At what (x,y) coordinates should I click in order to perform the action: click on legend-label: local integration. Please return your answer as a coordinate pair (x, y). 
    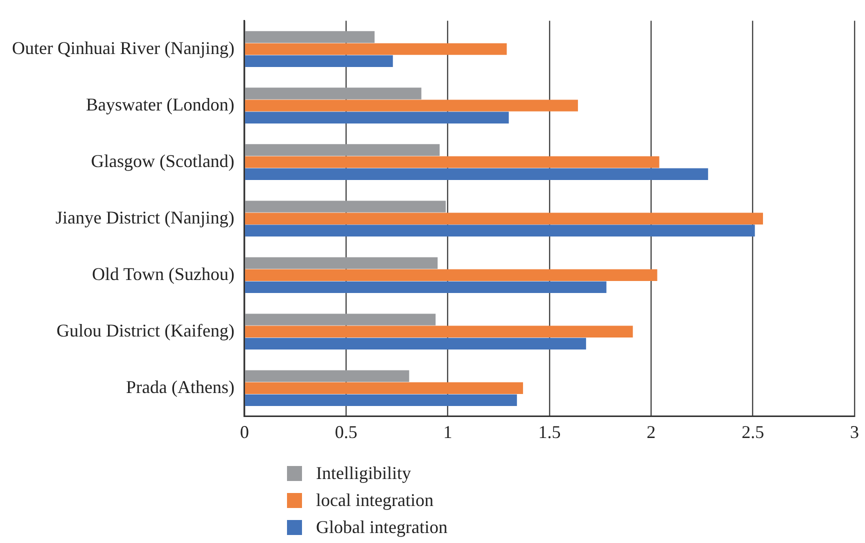
    Looking at the image, I should click on (375, 500).